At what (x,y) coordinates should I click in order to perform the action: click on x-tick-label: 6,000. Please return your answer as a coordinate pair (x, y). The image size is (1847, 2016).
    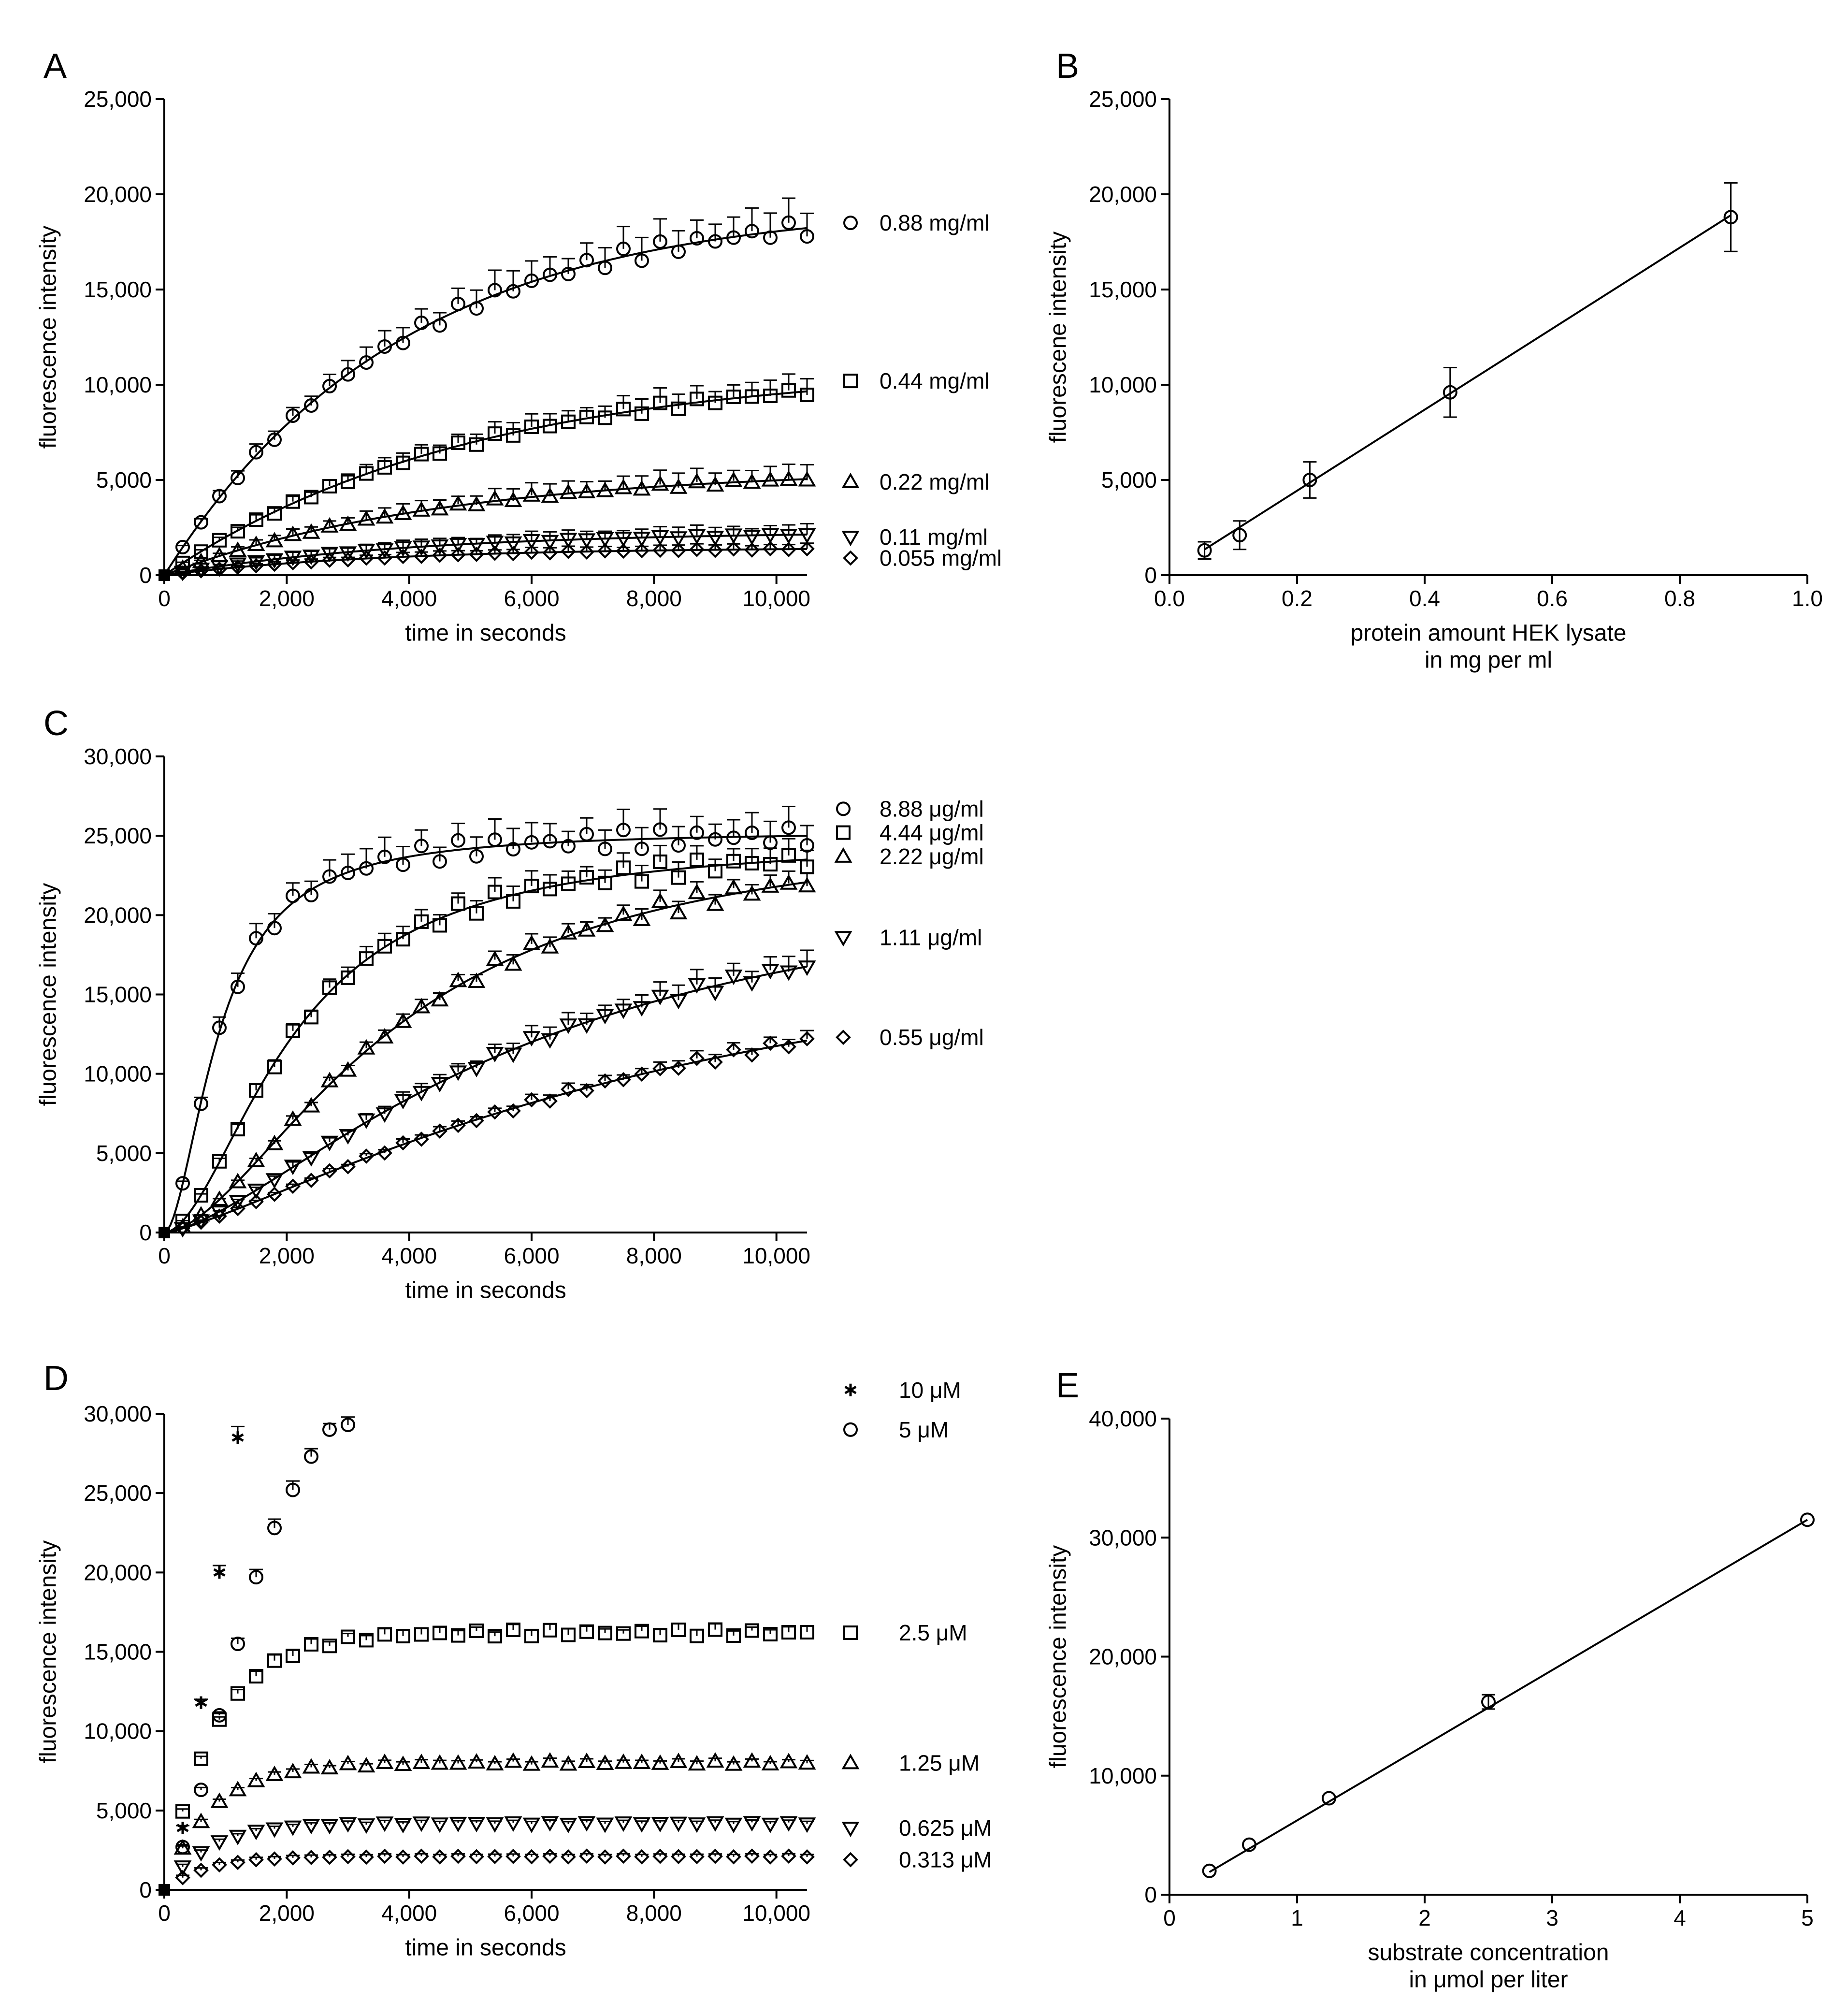
    Looking at the image, I should click on (531, 598).